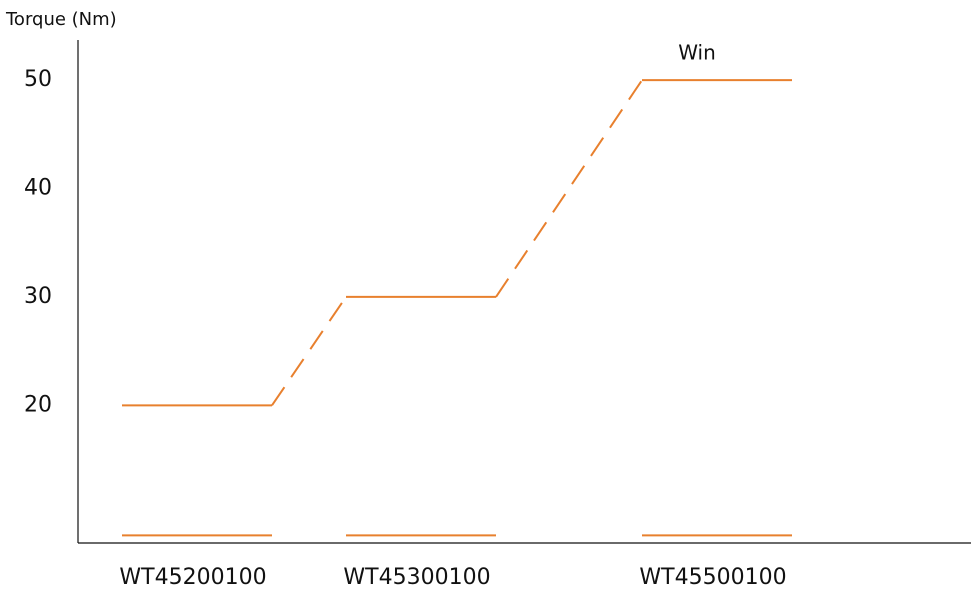 Image resolution: width=971 pixels, height=592 pixels. What do you see at coordinates (712, 577) in the screenshot?
I see `x-tick-label: WT45500100` at bounding box center [712, 577].